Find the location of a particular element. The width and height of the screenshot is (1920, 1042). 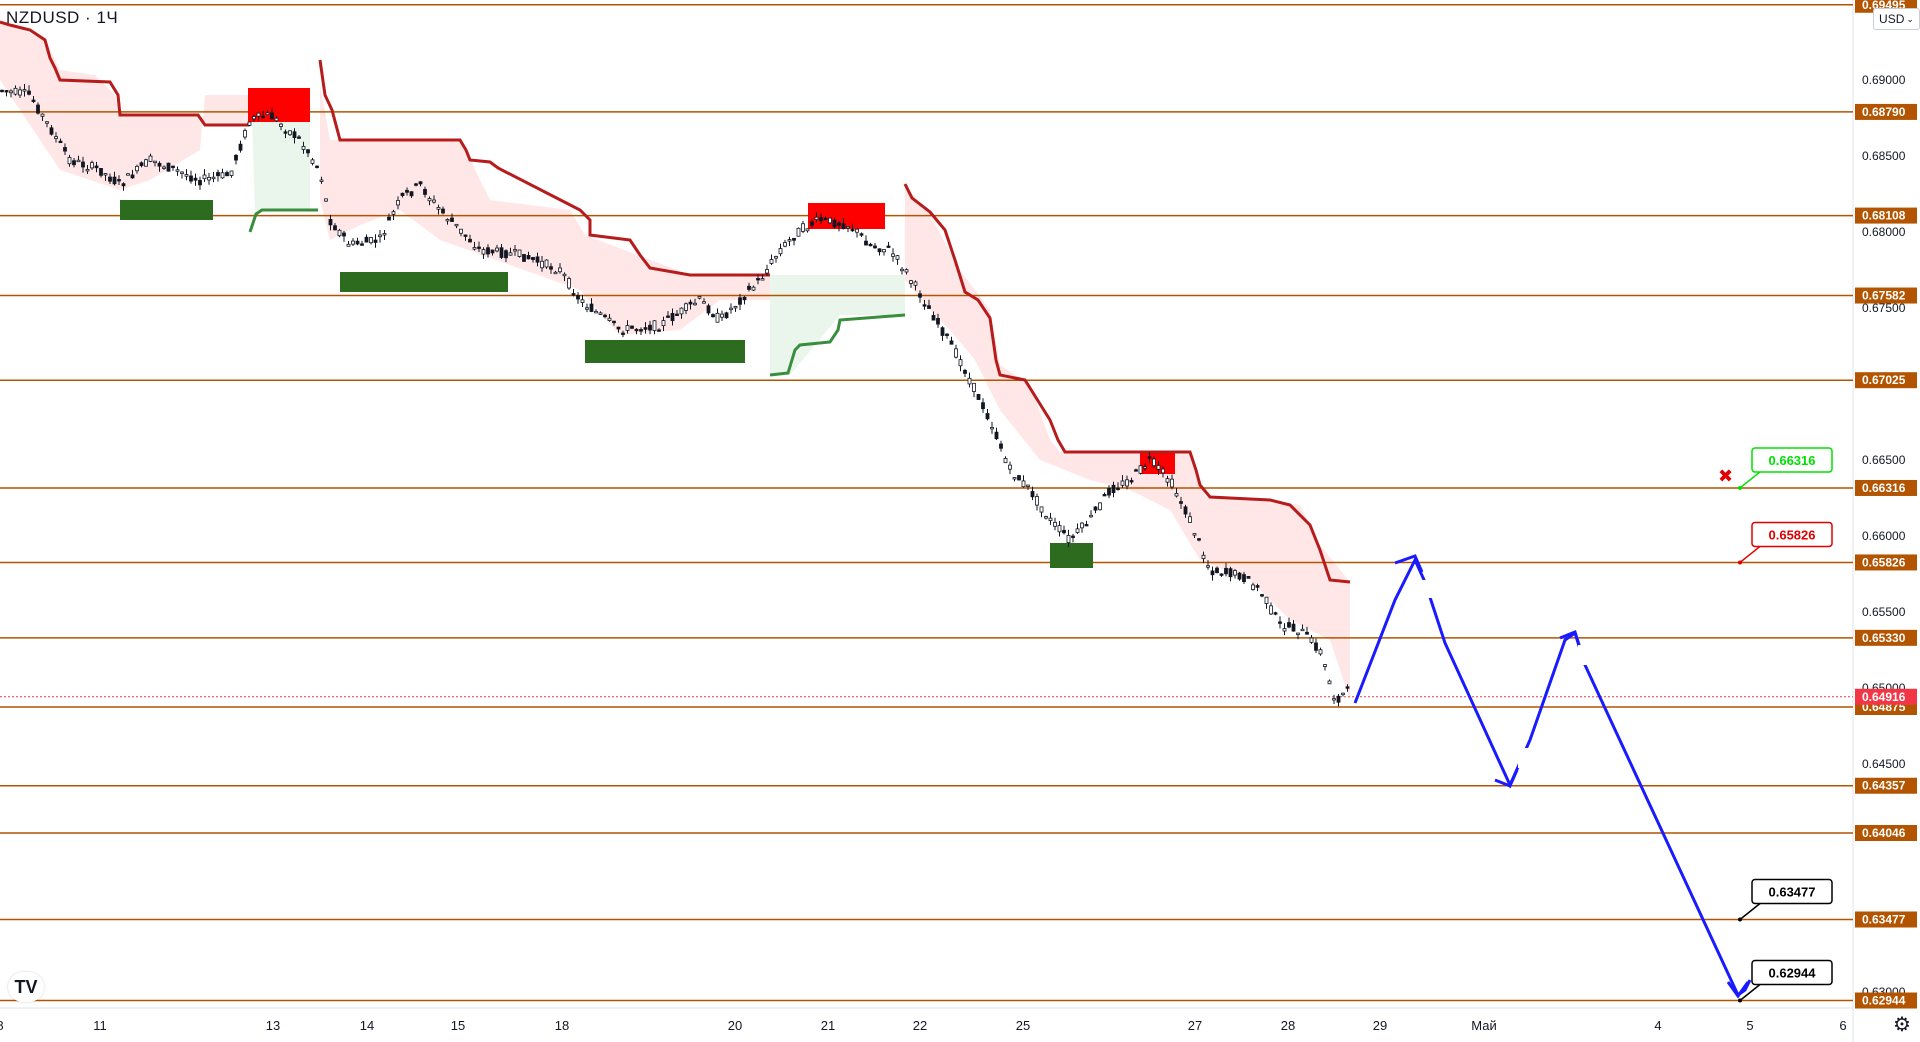

time-tick-label: 22 is located at coordinates (920, 1025).